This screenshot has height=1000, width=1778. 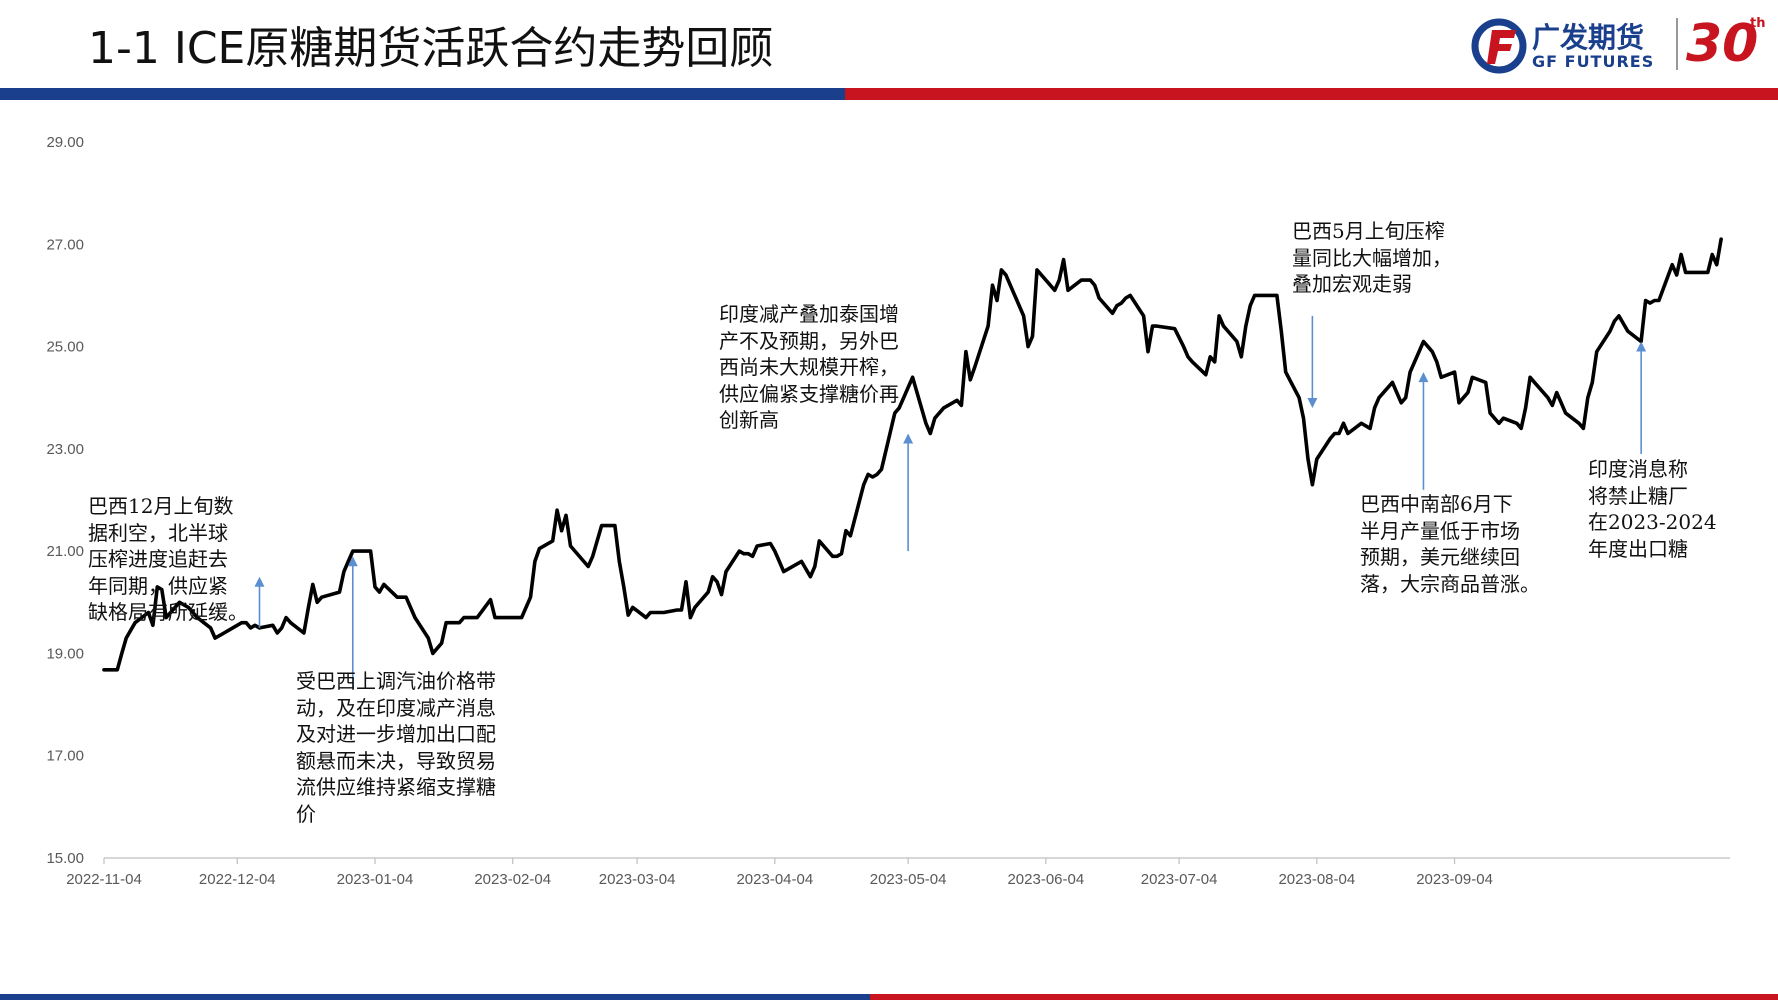 What do you see at coordinates (774, 879) in the screenshot?
I see `x-tick-label: 2023-04-04` at bounding box center [774, 879].